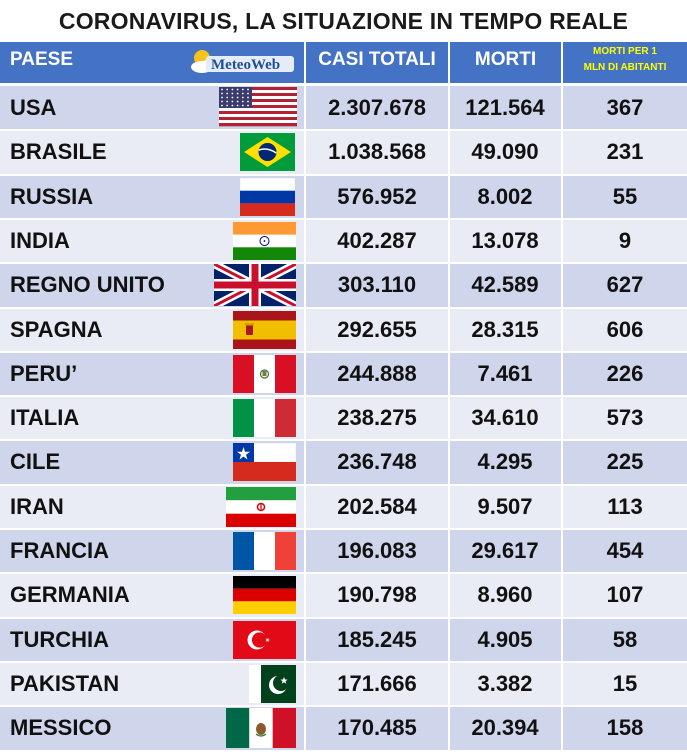  I want to click on deaths-value: 13.078, so click(505, 241).